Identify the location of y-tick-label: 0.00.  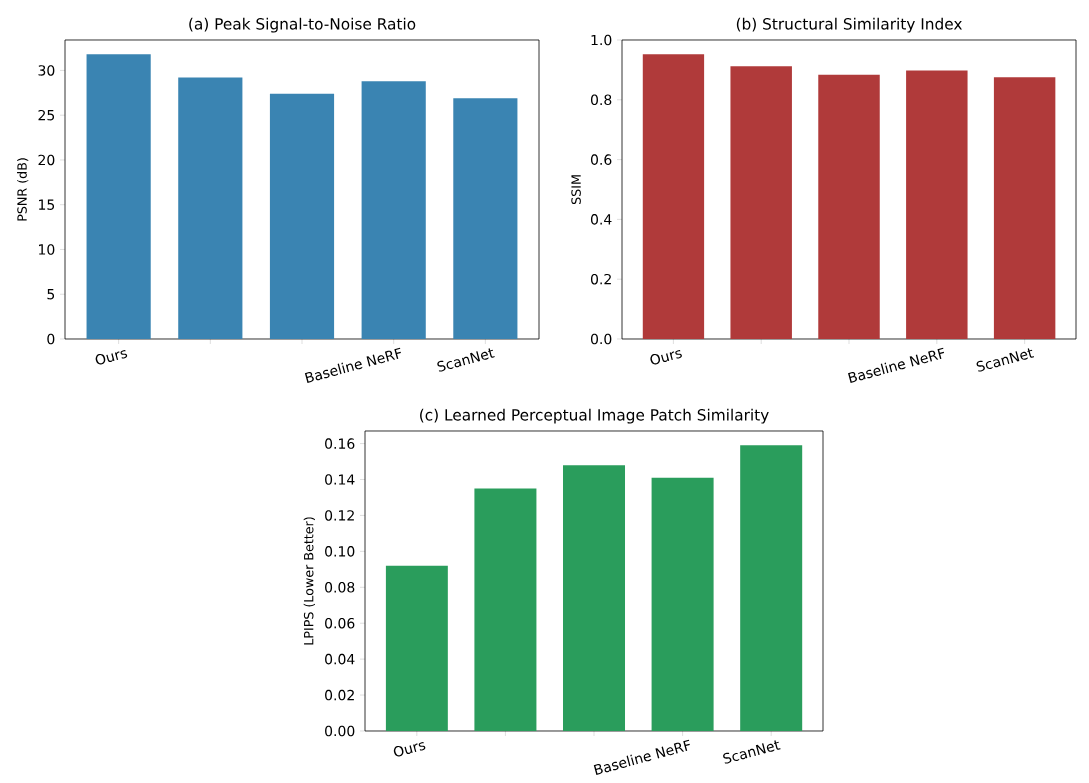
(340, 731).